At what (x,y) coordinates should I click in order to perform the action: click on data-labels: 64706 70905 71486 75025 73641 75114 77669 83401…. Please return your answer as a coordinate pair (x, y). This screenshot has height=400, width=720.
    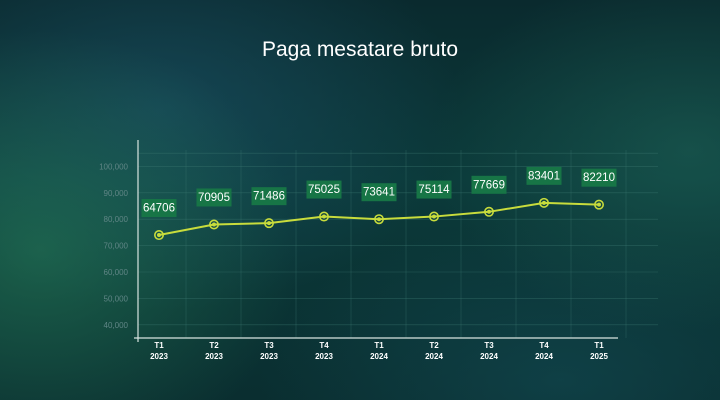
    Looking at the image, I should click on (379, 192).